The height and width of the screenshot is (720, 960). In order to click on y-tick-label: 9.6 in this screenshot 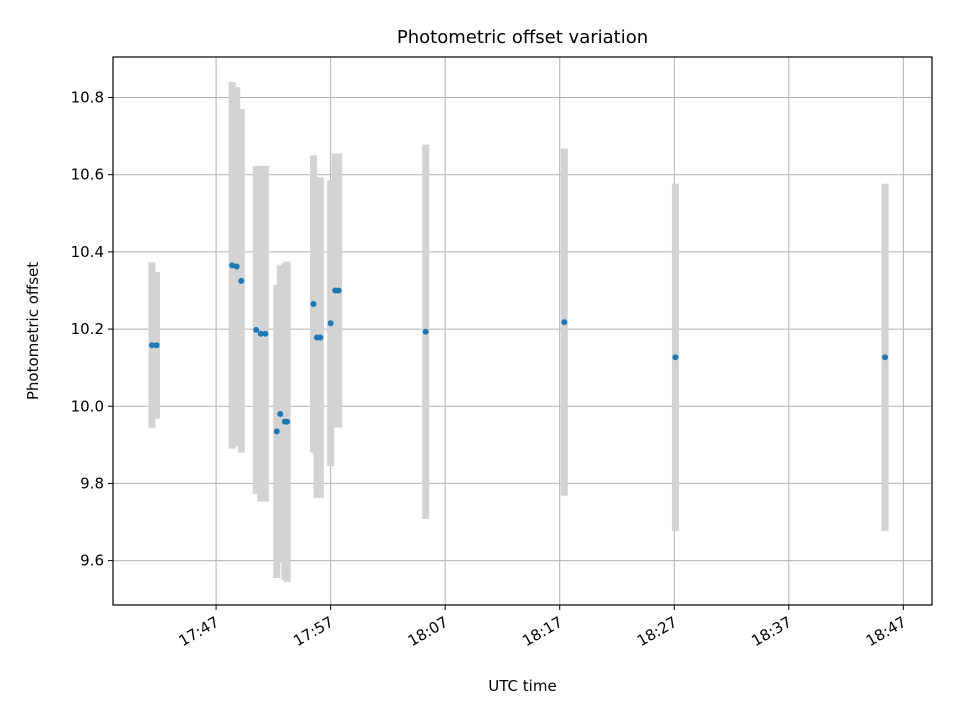, I will do `click(92, 561)`.